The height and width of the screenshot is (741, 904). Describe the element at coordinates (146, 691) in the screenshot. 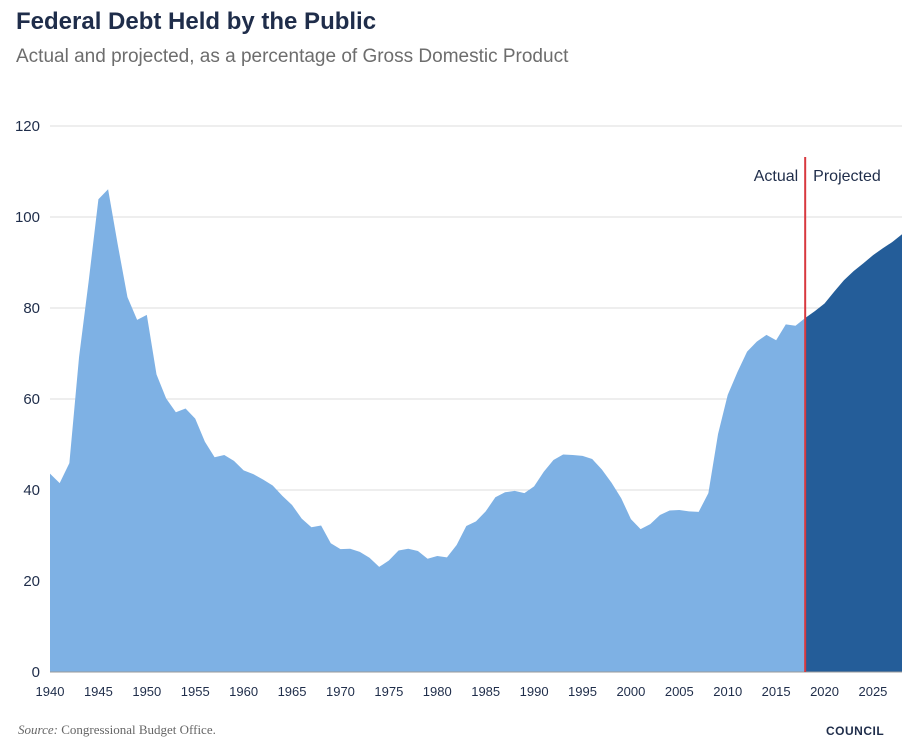

I see `x-tick-label: 1950` at that location.